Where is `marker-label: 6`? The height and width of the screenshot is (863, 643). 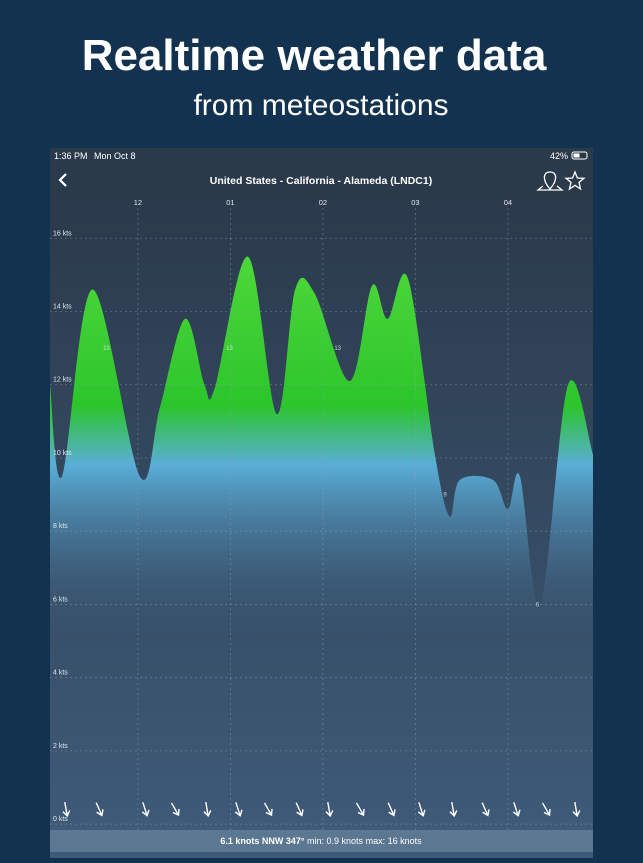 marker-label: 6 is located at coordinates (538, 605).